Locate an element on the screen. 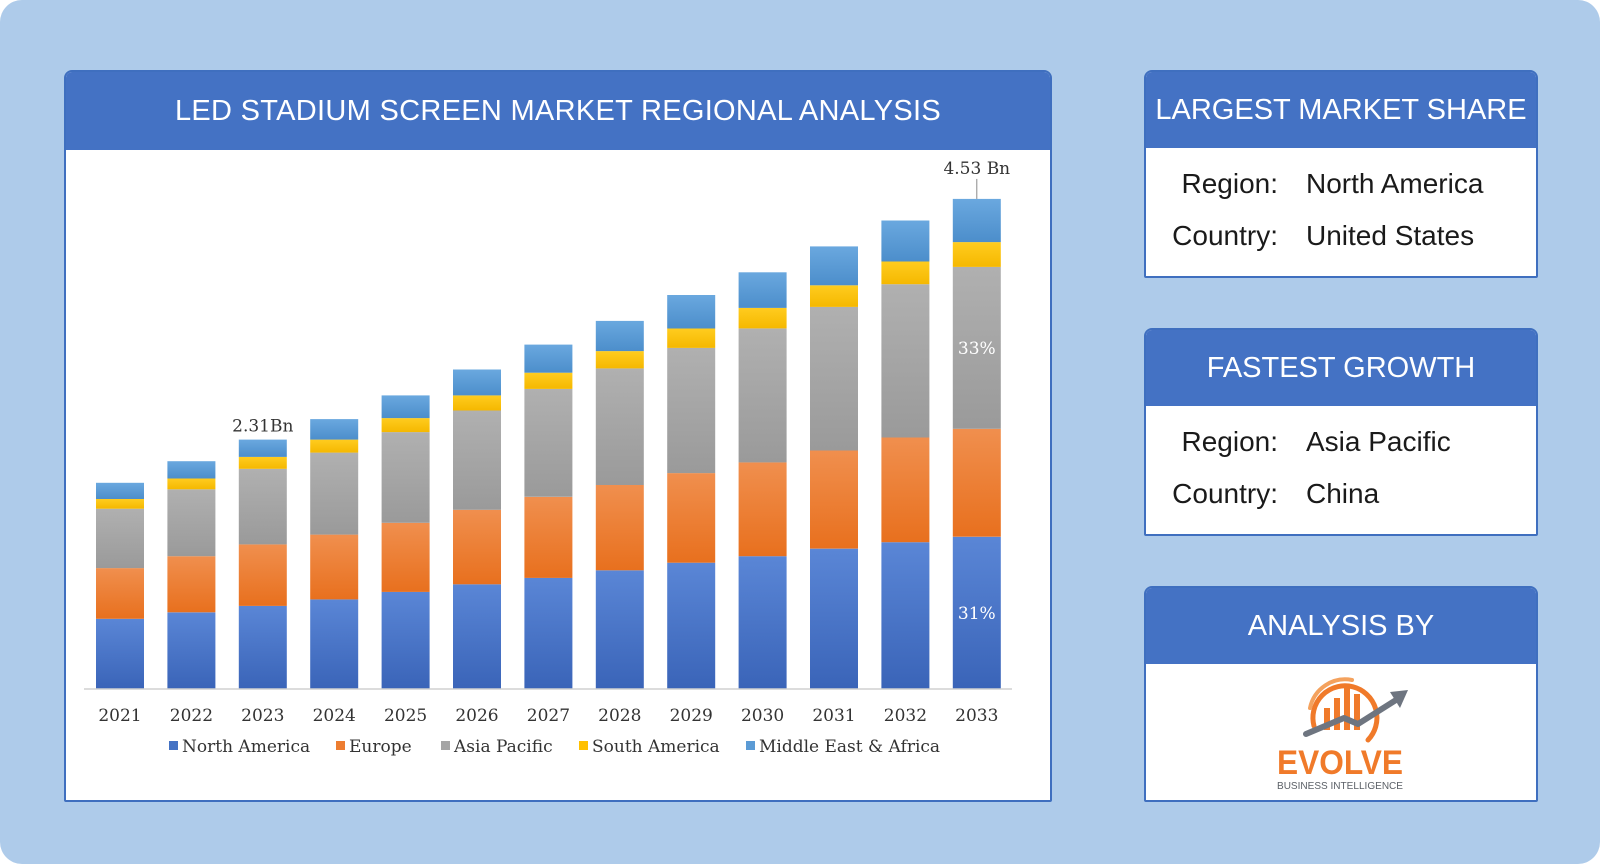  fastest-growth-country-row: Country: China is located at coordinates (1341, 494).